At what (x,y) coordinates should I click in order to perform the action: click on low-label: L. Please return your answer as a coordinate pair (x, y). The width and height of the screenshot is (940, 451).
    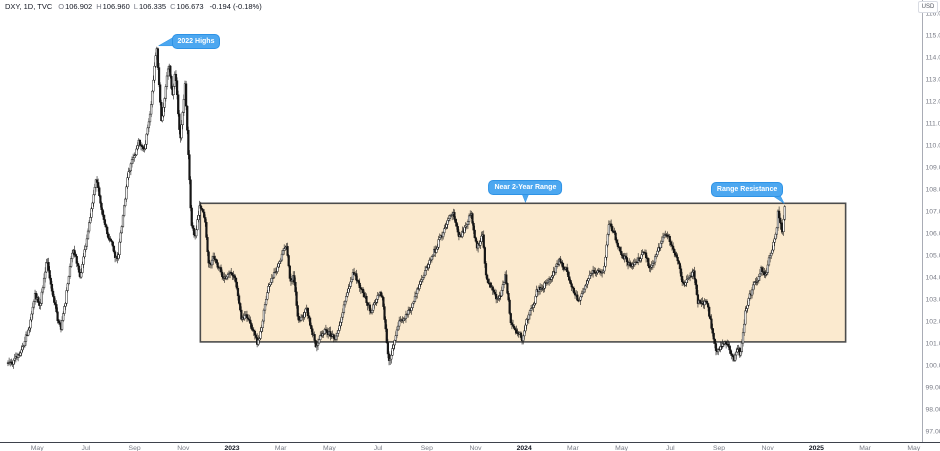
    Looking at the image, I should click on (135, 6).